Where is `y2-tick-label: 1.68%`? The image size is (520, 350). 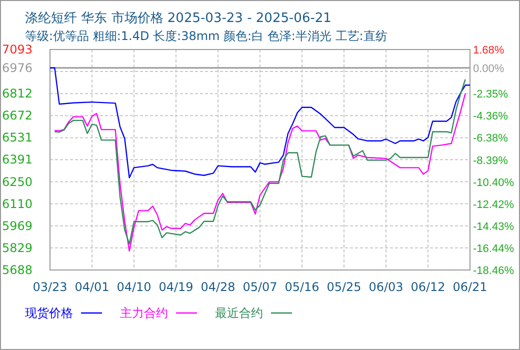 y2-tick-label: 1.68% is located at coordinates (488, 50).